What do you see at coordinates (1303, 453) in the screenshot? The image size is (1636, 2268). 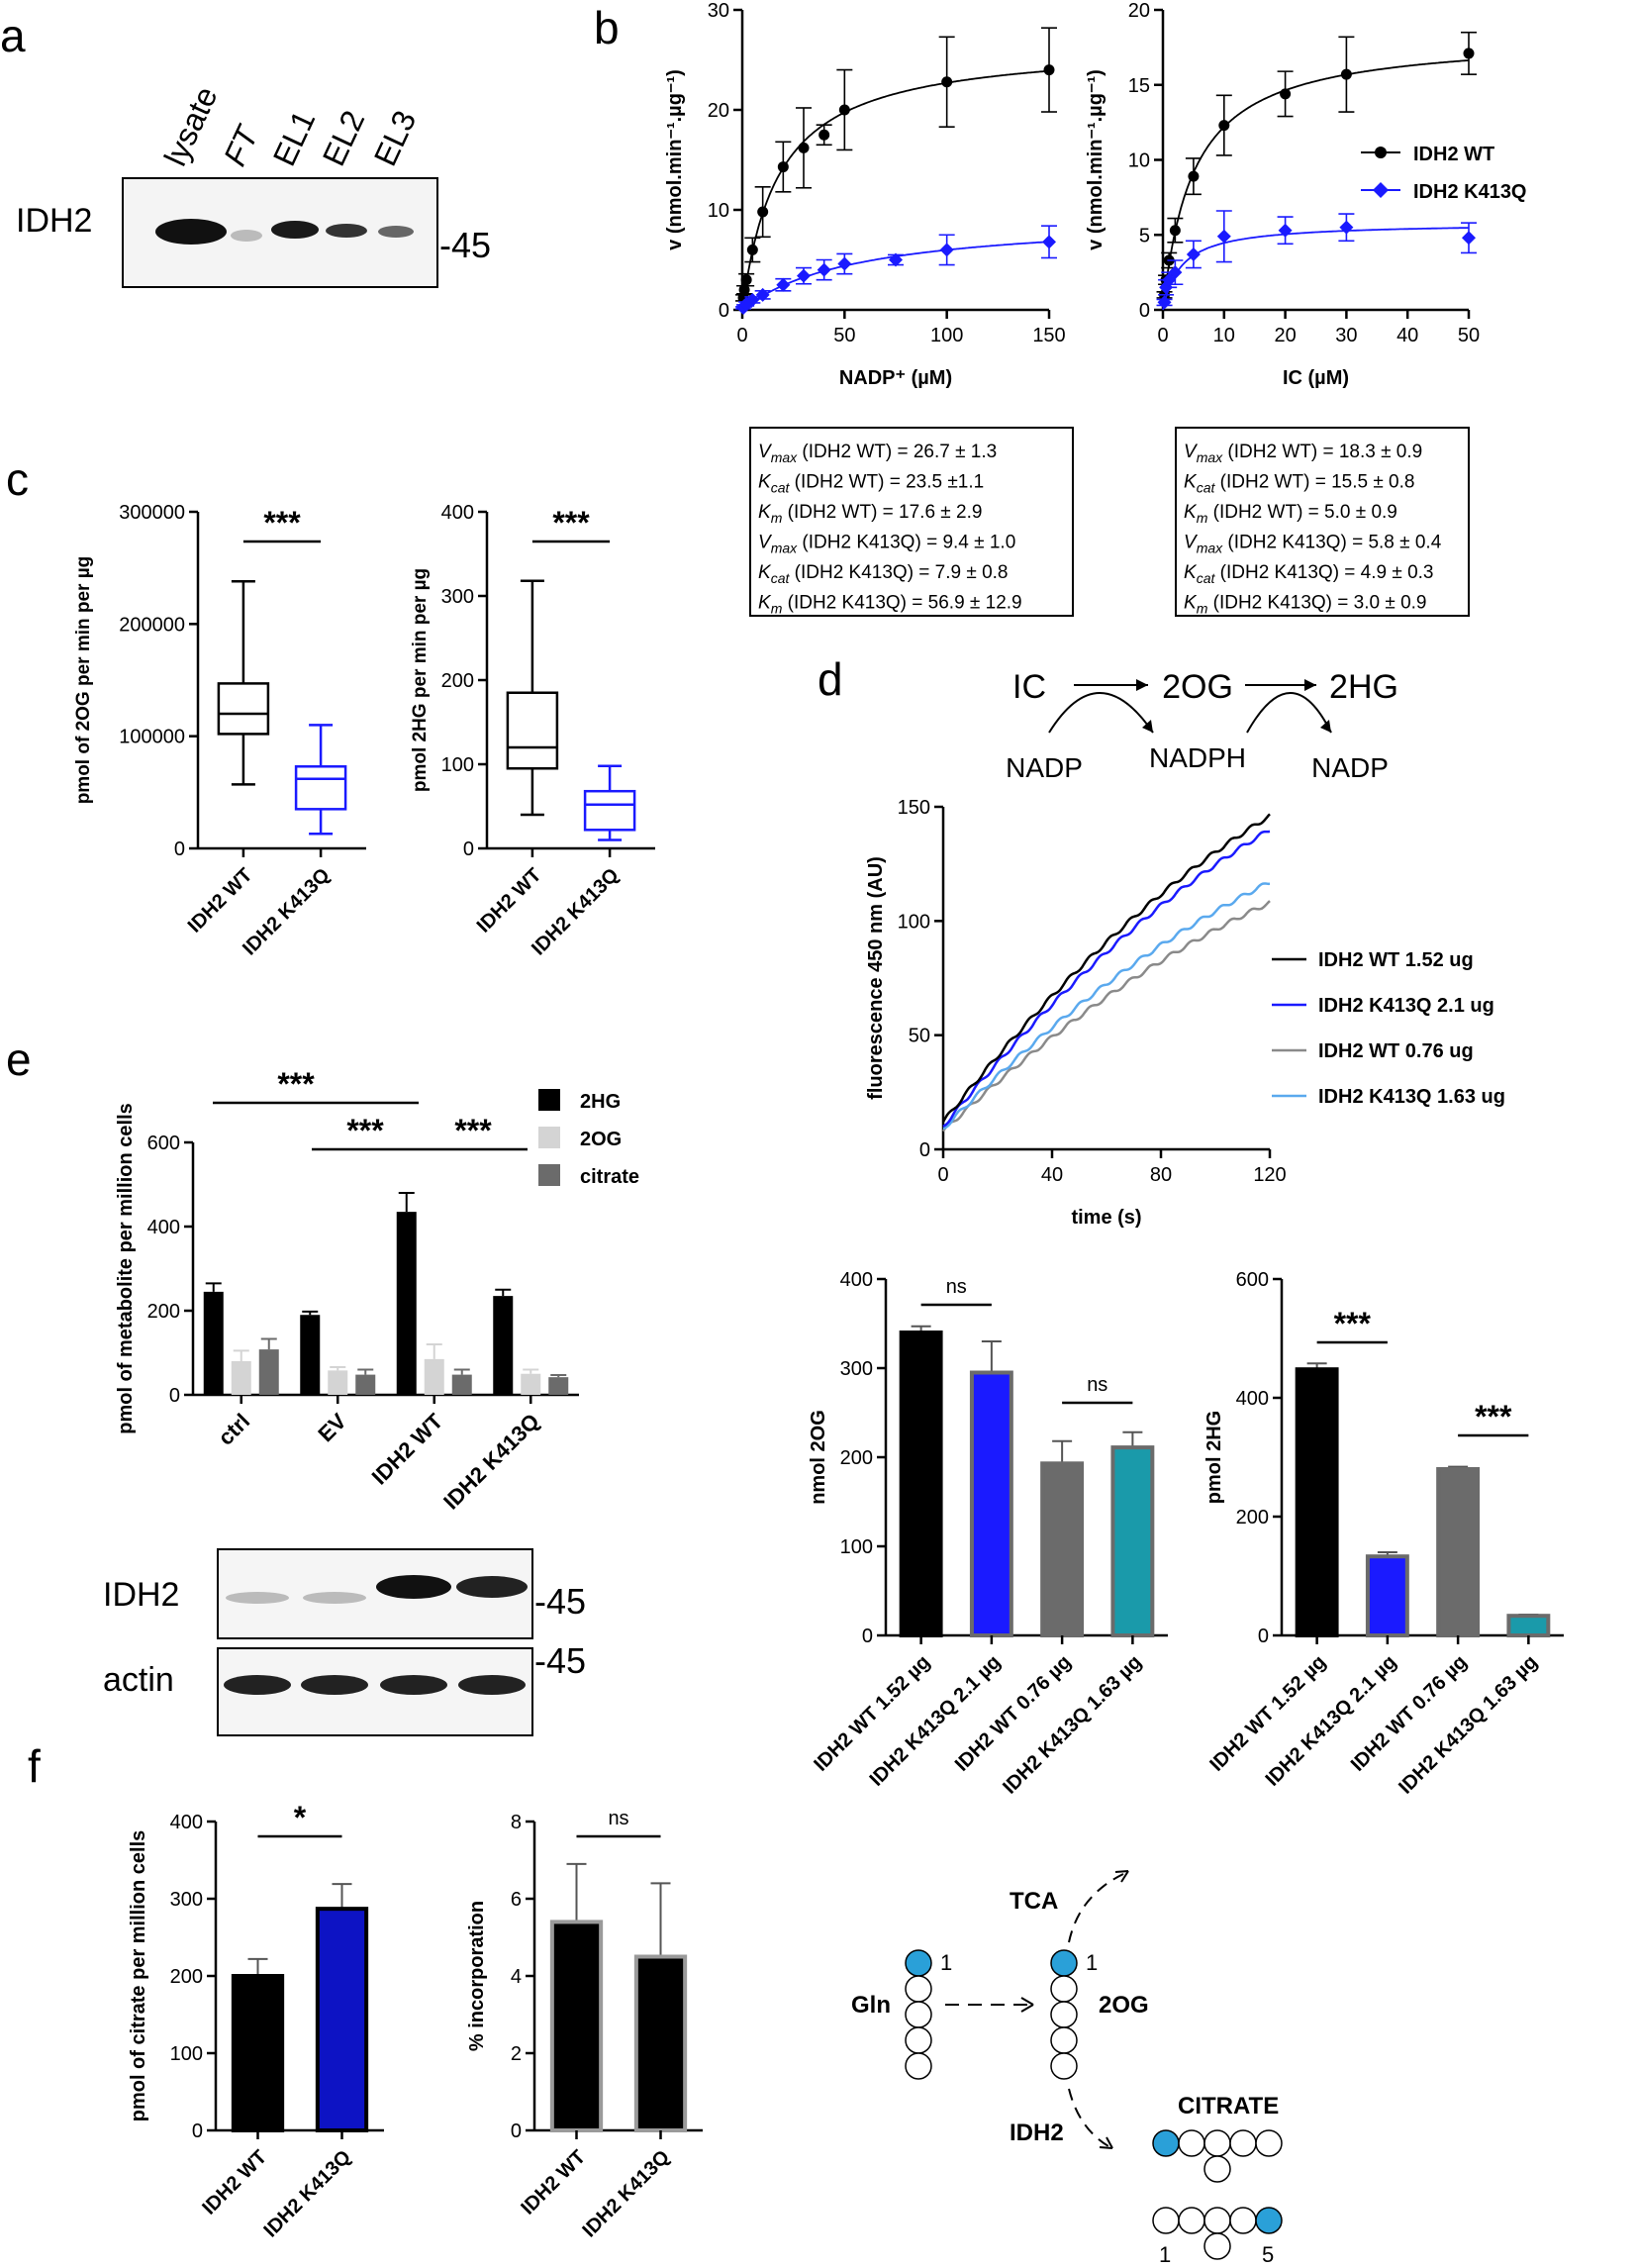 I see `kinetics-line: Vmax (IDH2 WT) = 18.3 ± 0.9` at bounding box center [1303, 453].